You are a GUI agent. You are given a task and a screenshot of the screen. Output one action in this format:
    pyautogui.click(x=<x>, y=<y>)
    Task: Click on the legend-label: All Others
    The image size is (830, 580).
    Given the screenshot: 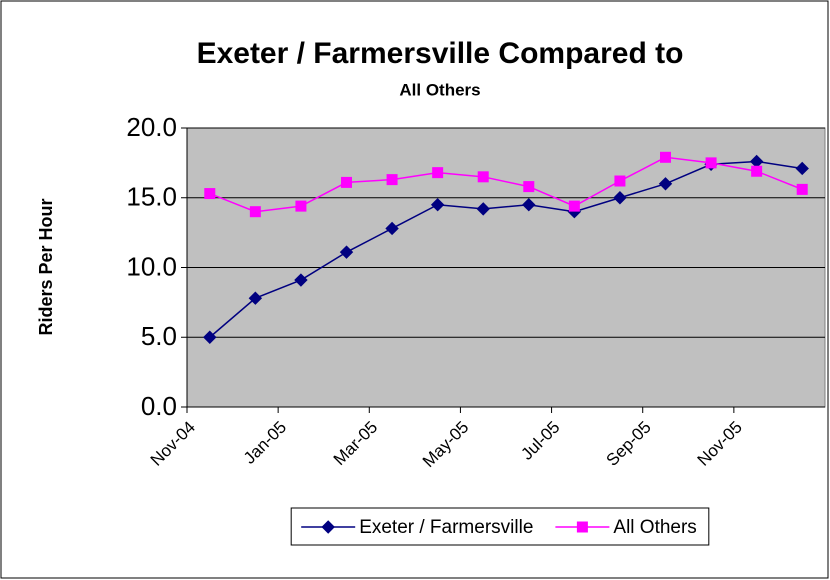 What is the action you would take?
    pyautogui.click(x=654, y=527)
    